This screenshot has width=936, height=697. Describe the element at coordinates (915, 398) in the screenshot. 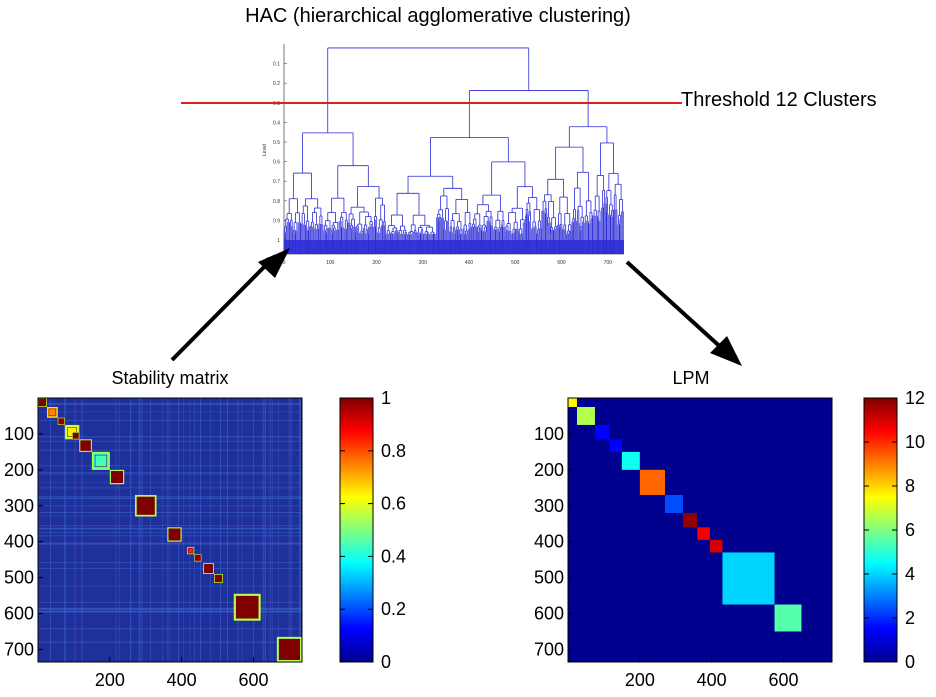

I see `colorbar-tick-label: 12` at that location.